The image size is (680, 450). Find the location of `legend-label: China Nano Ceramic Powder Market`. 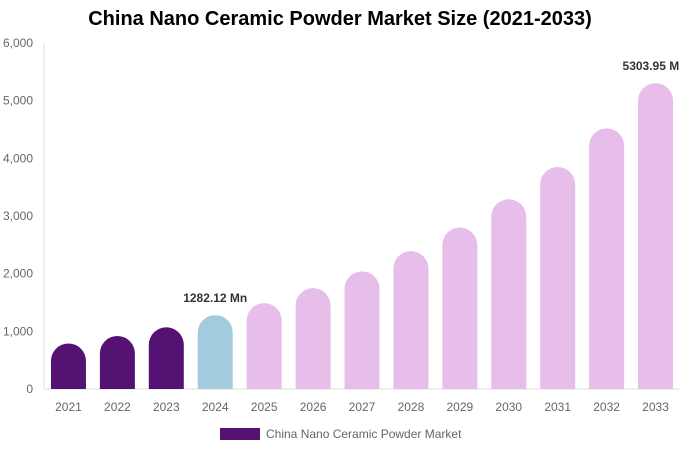

legend-label: China Nano Ceramic Powder Market is located at coordinates (364, 434).